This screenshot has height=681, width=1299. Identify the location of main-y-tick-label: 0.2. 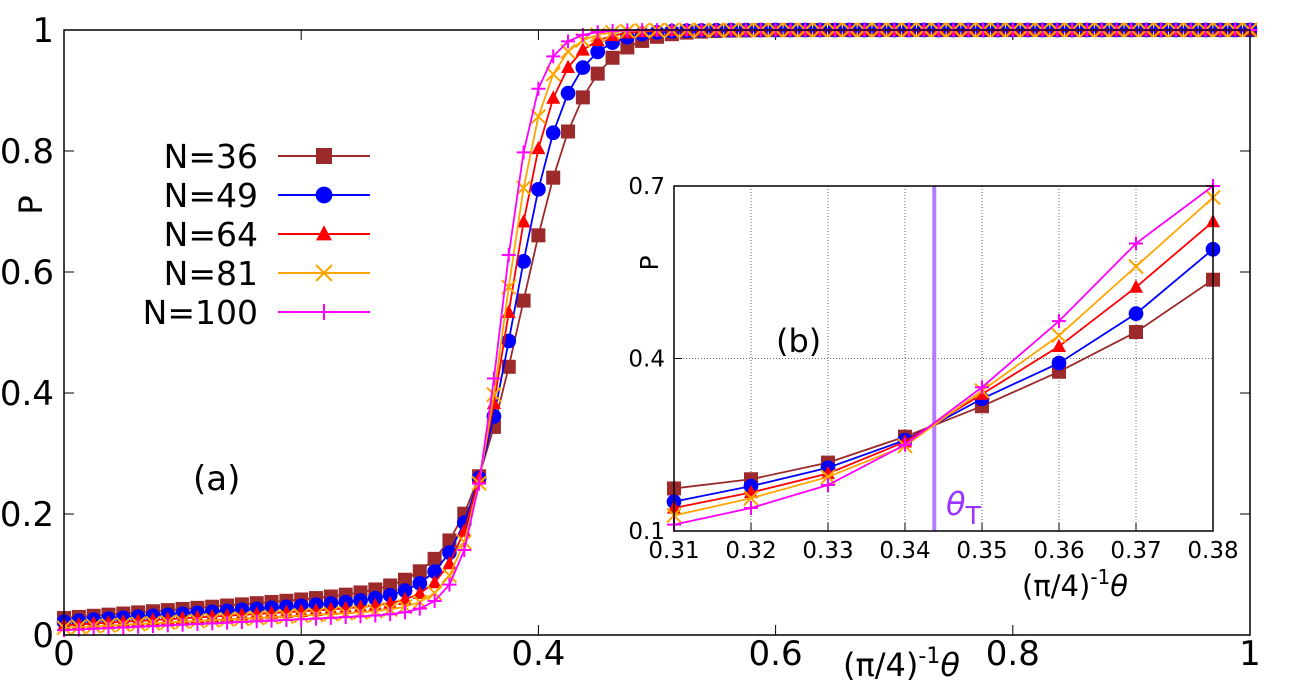
(27, 515).